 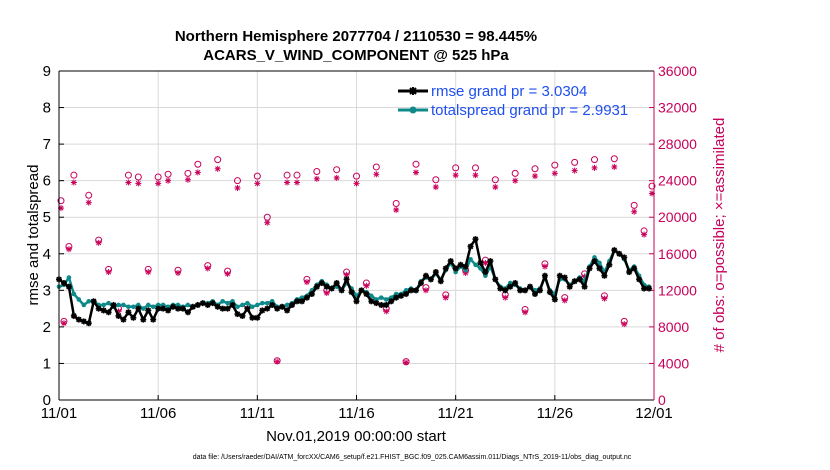 I want to click on right-axis-label: # of obs: o=possible; ×=assimilated, so click(x=719, y=235).